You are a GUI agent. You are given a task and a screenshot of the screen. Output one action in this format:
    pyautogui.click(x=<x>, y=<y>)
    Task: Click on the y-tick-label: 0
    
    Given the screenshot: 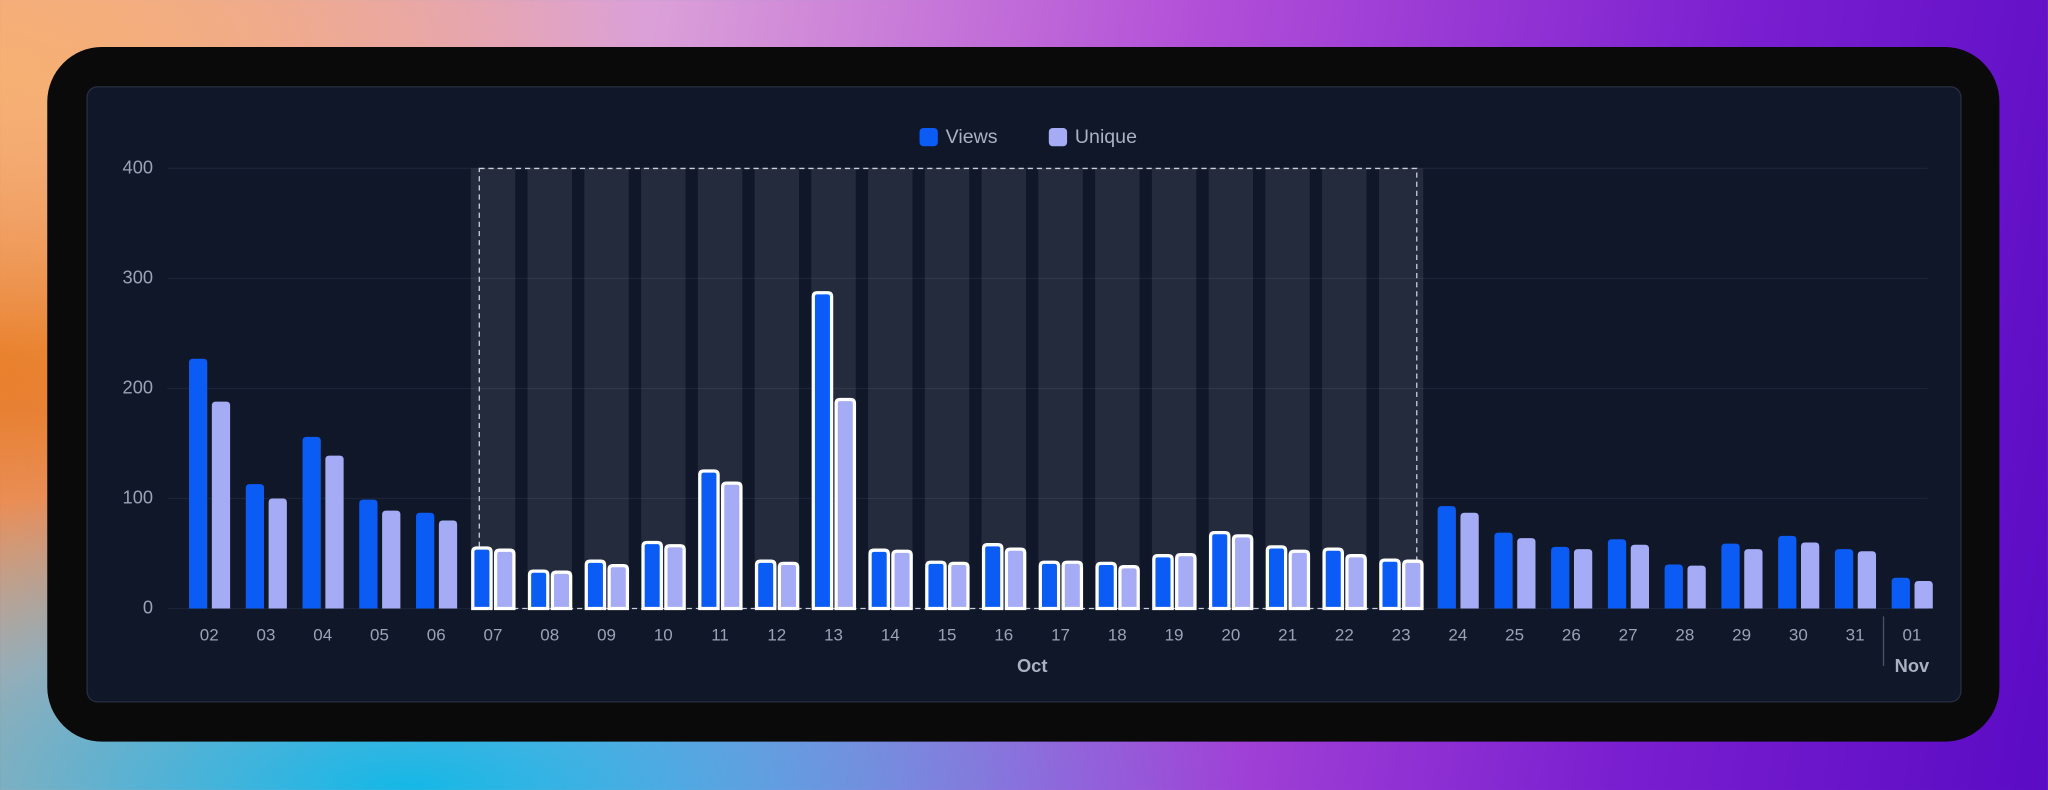 What is the action you would take?
    pyautogui.click(x=148, y=606)
    